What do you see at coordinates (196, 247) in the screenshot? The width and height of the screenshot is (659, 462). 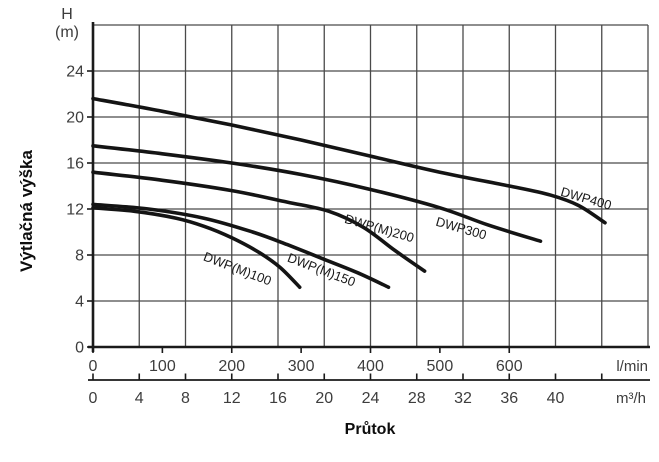 I see `pump-curve-dwpm100` at bounding box center [196, 247].